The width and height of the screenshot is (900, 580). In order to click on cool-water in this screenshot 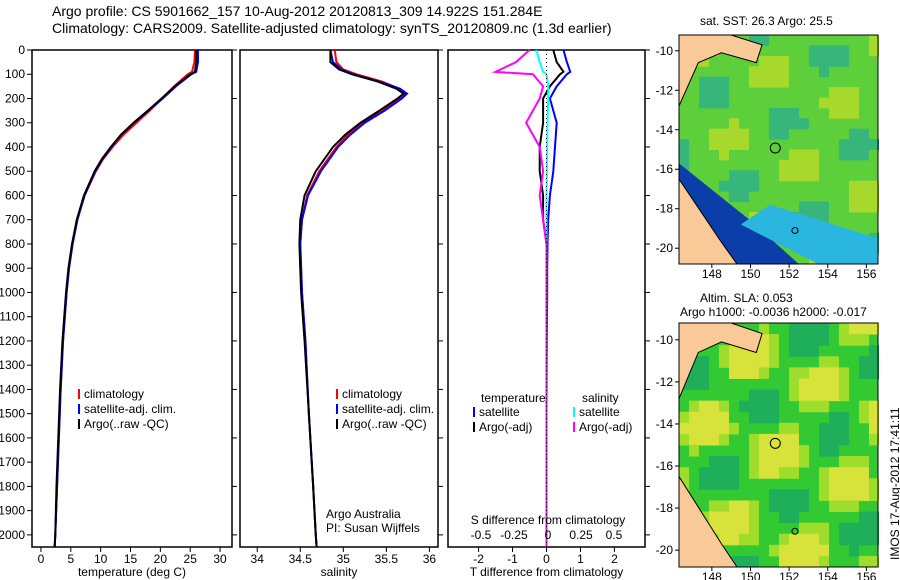, I will do `click(809, 234)`.